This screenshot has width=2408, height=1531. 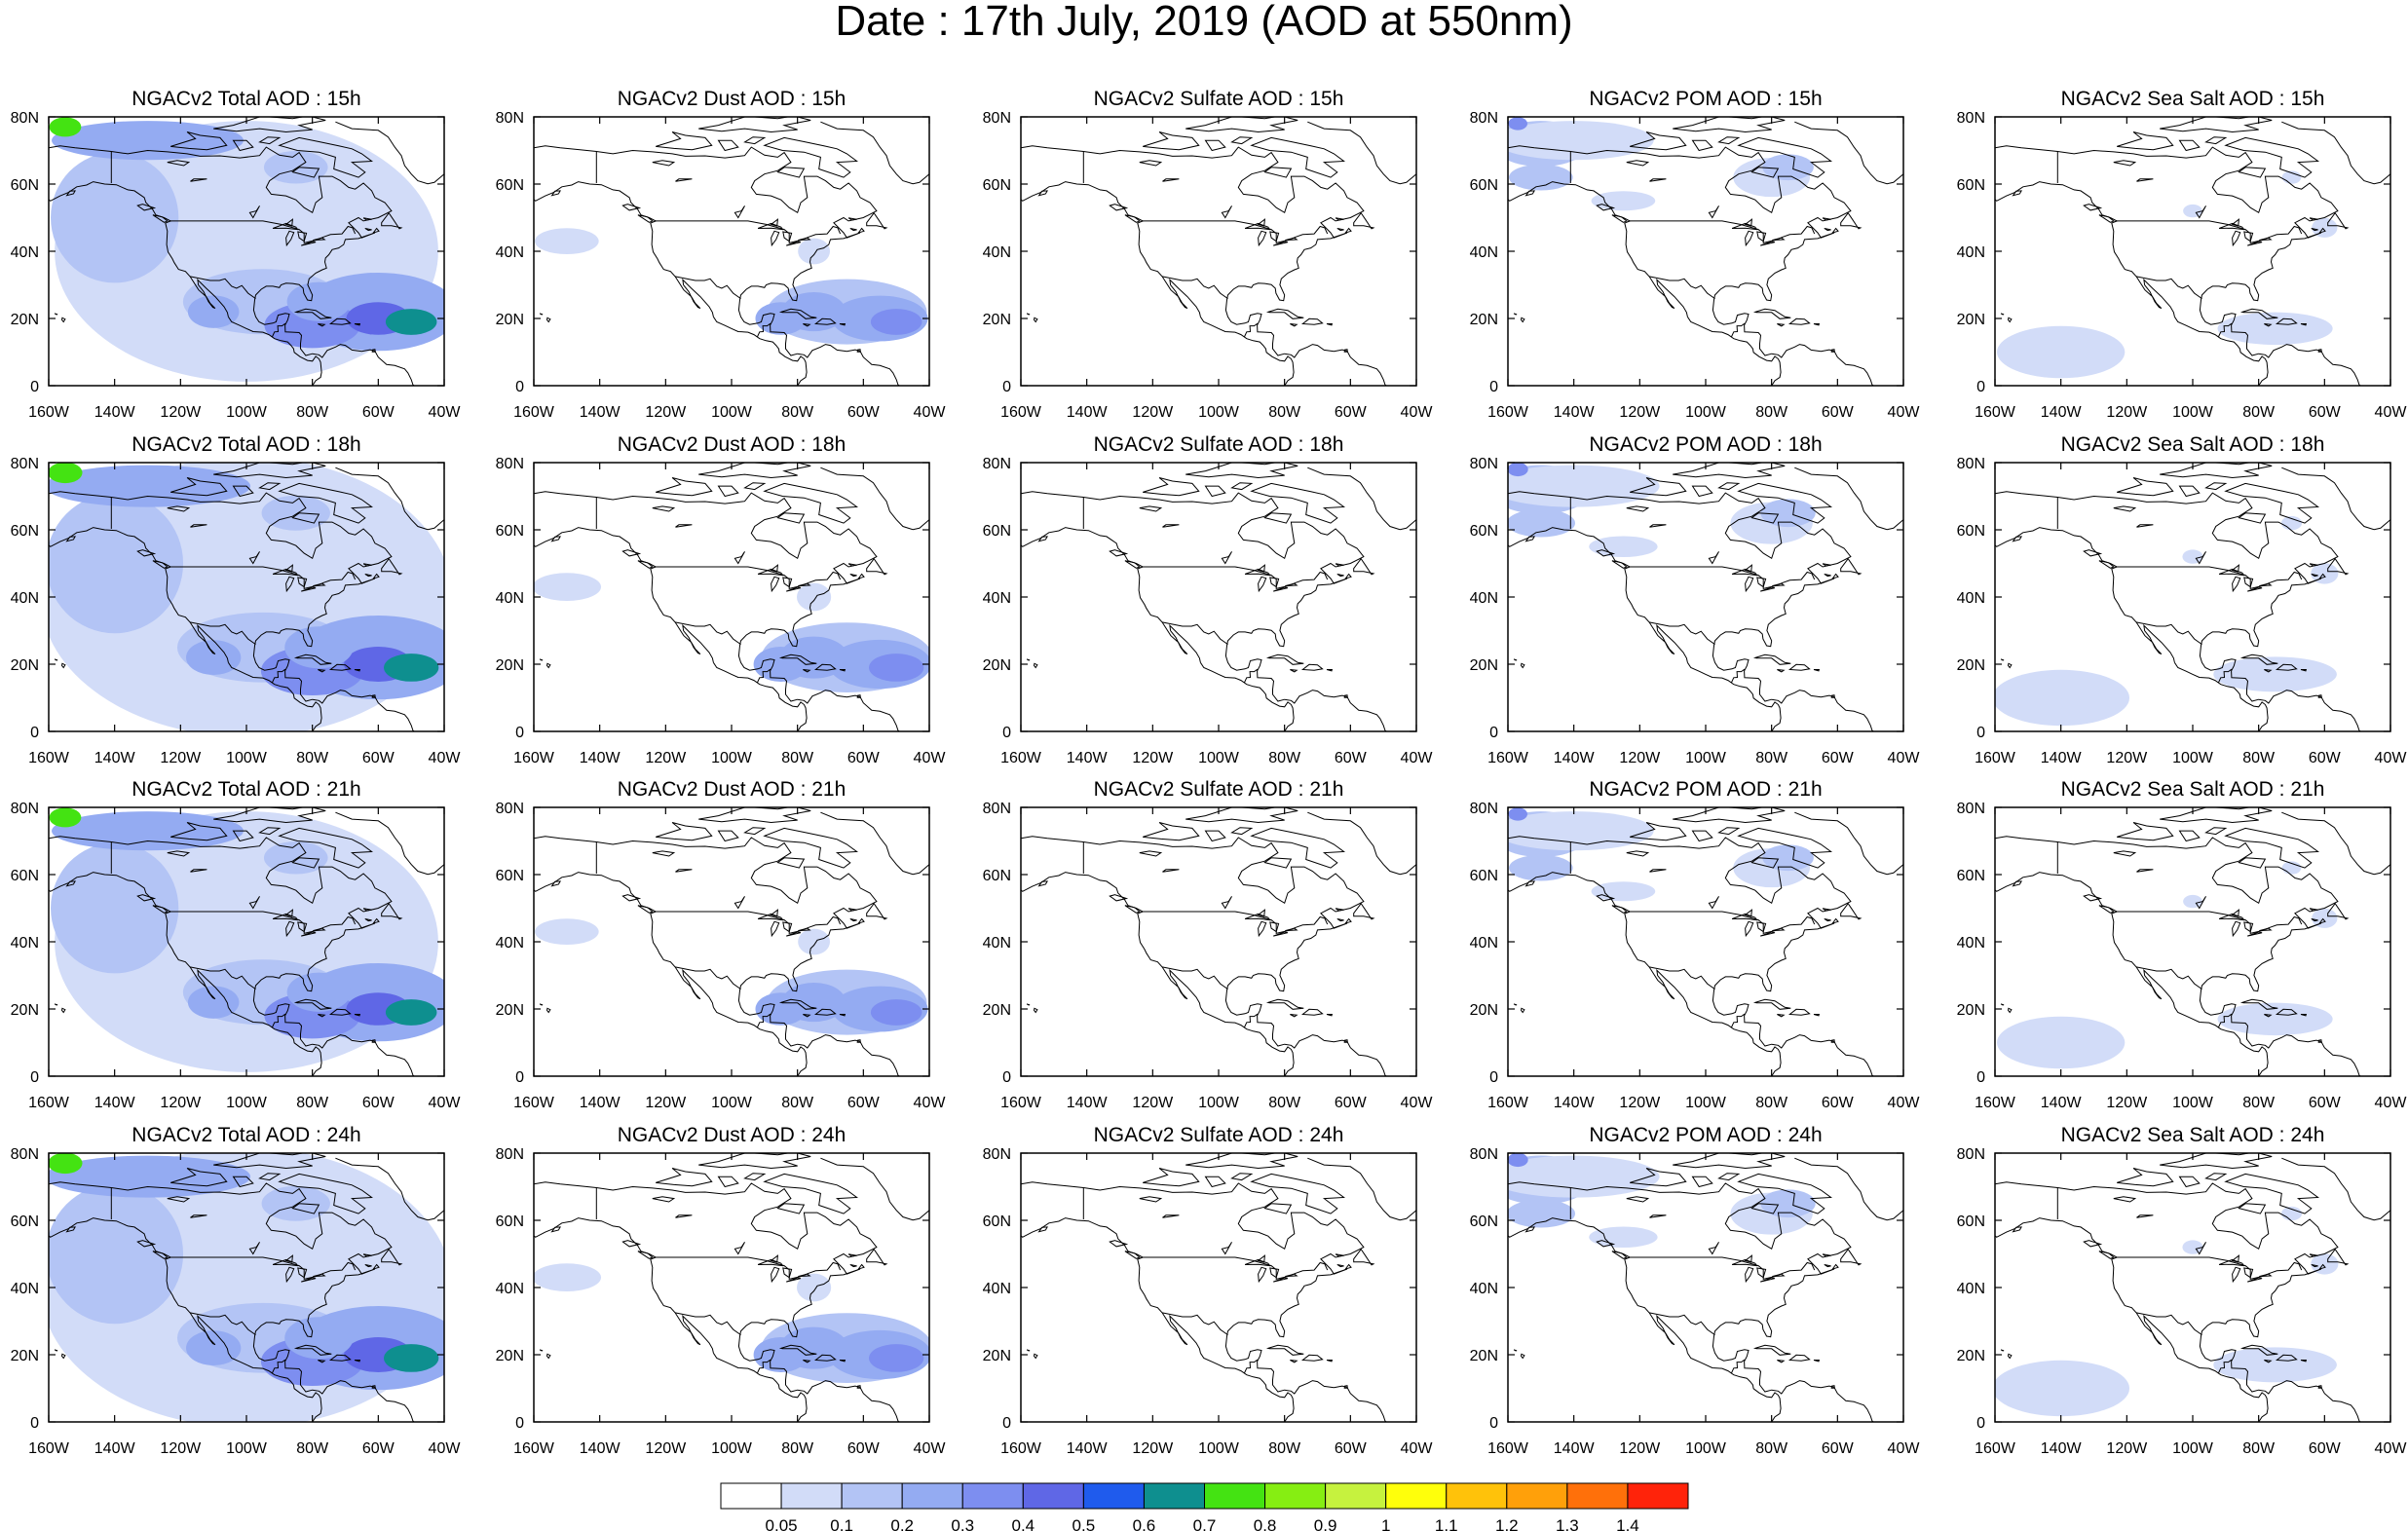 What do you see at coordinates (902, 1523) in the screenshot?
I see `colorbar-label: 0.2` at bounding box center [902, 1523].